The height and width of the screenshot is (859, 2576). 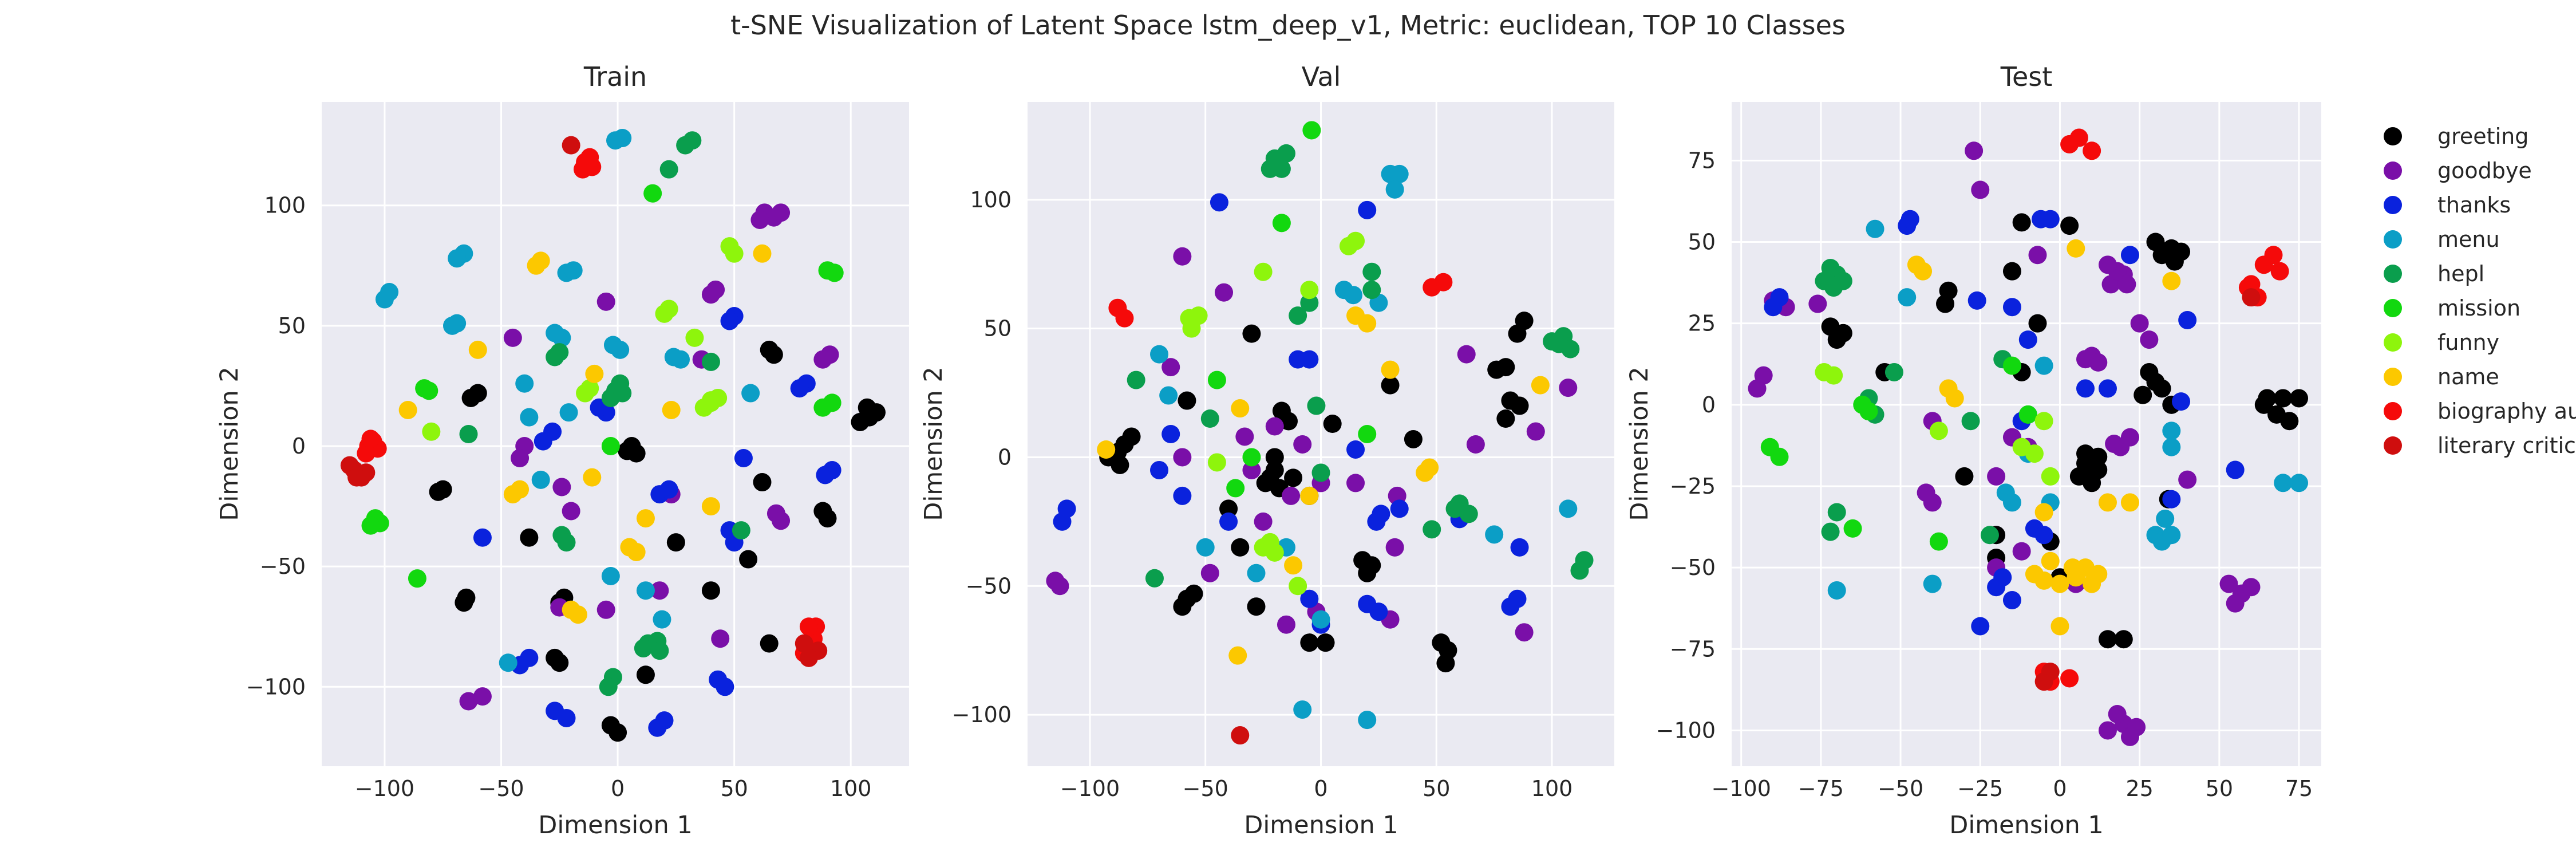 I want to click on legend-label: goodbye, so click(x=2485, y=170).